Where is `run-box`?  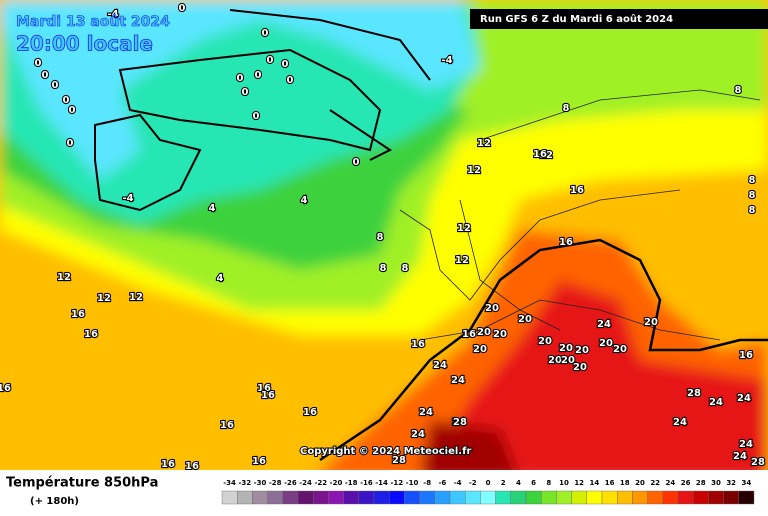 run-box is located at coordinates (619, 19).